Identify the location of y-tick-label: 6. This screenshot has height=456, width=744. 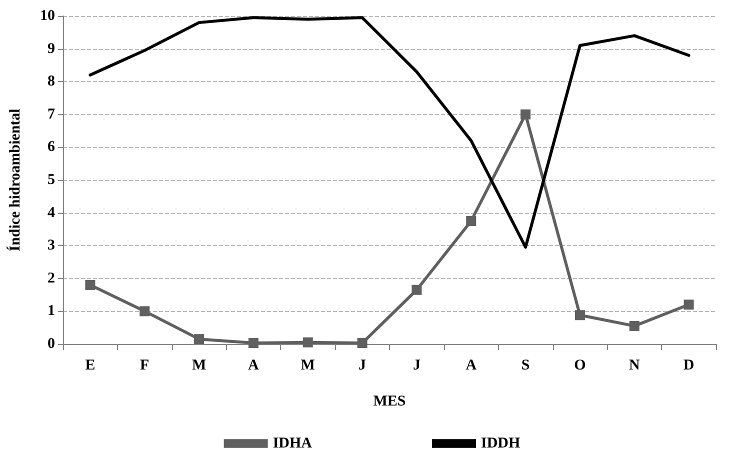
(52, 147).